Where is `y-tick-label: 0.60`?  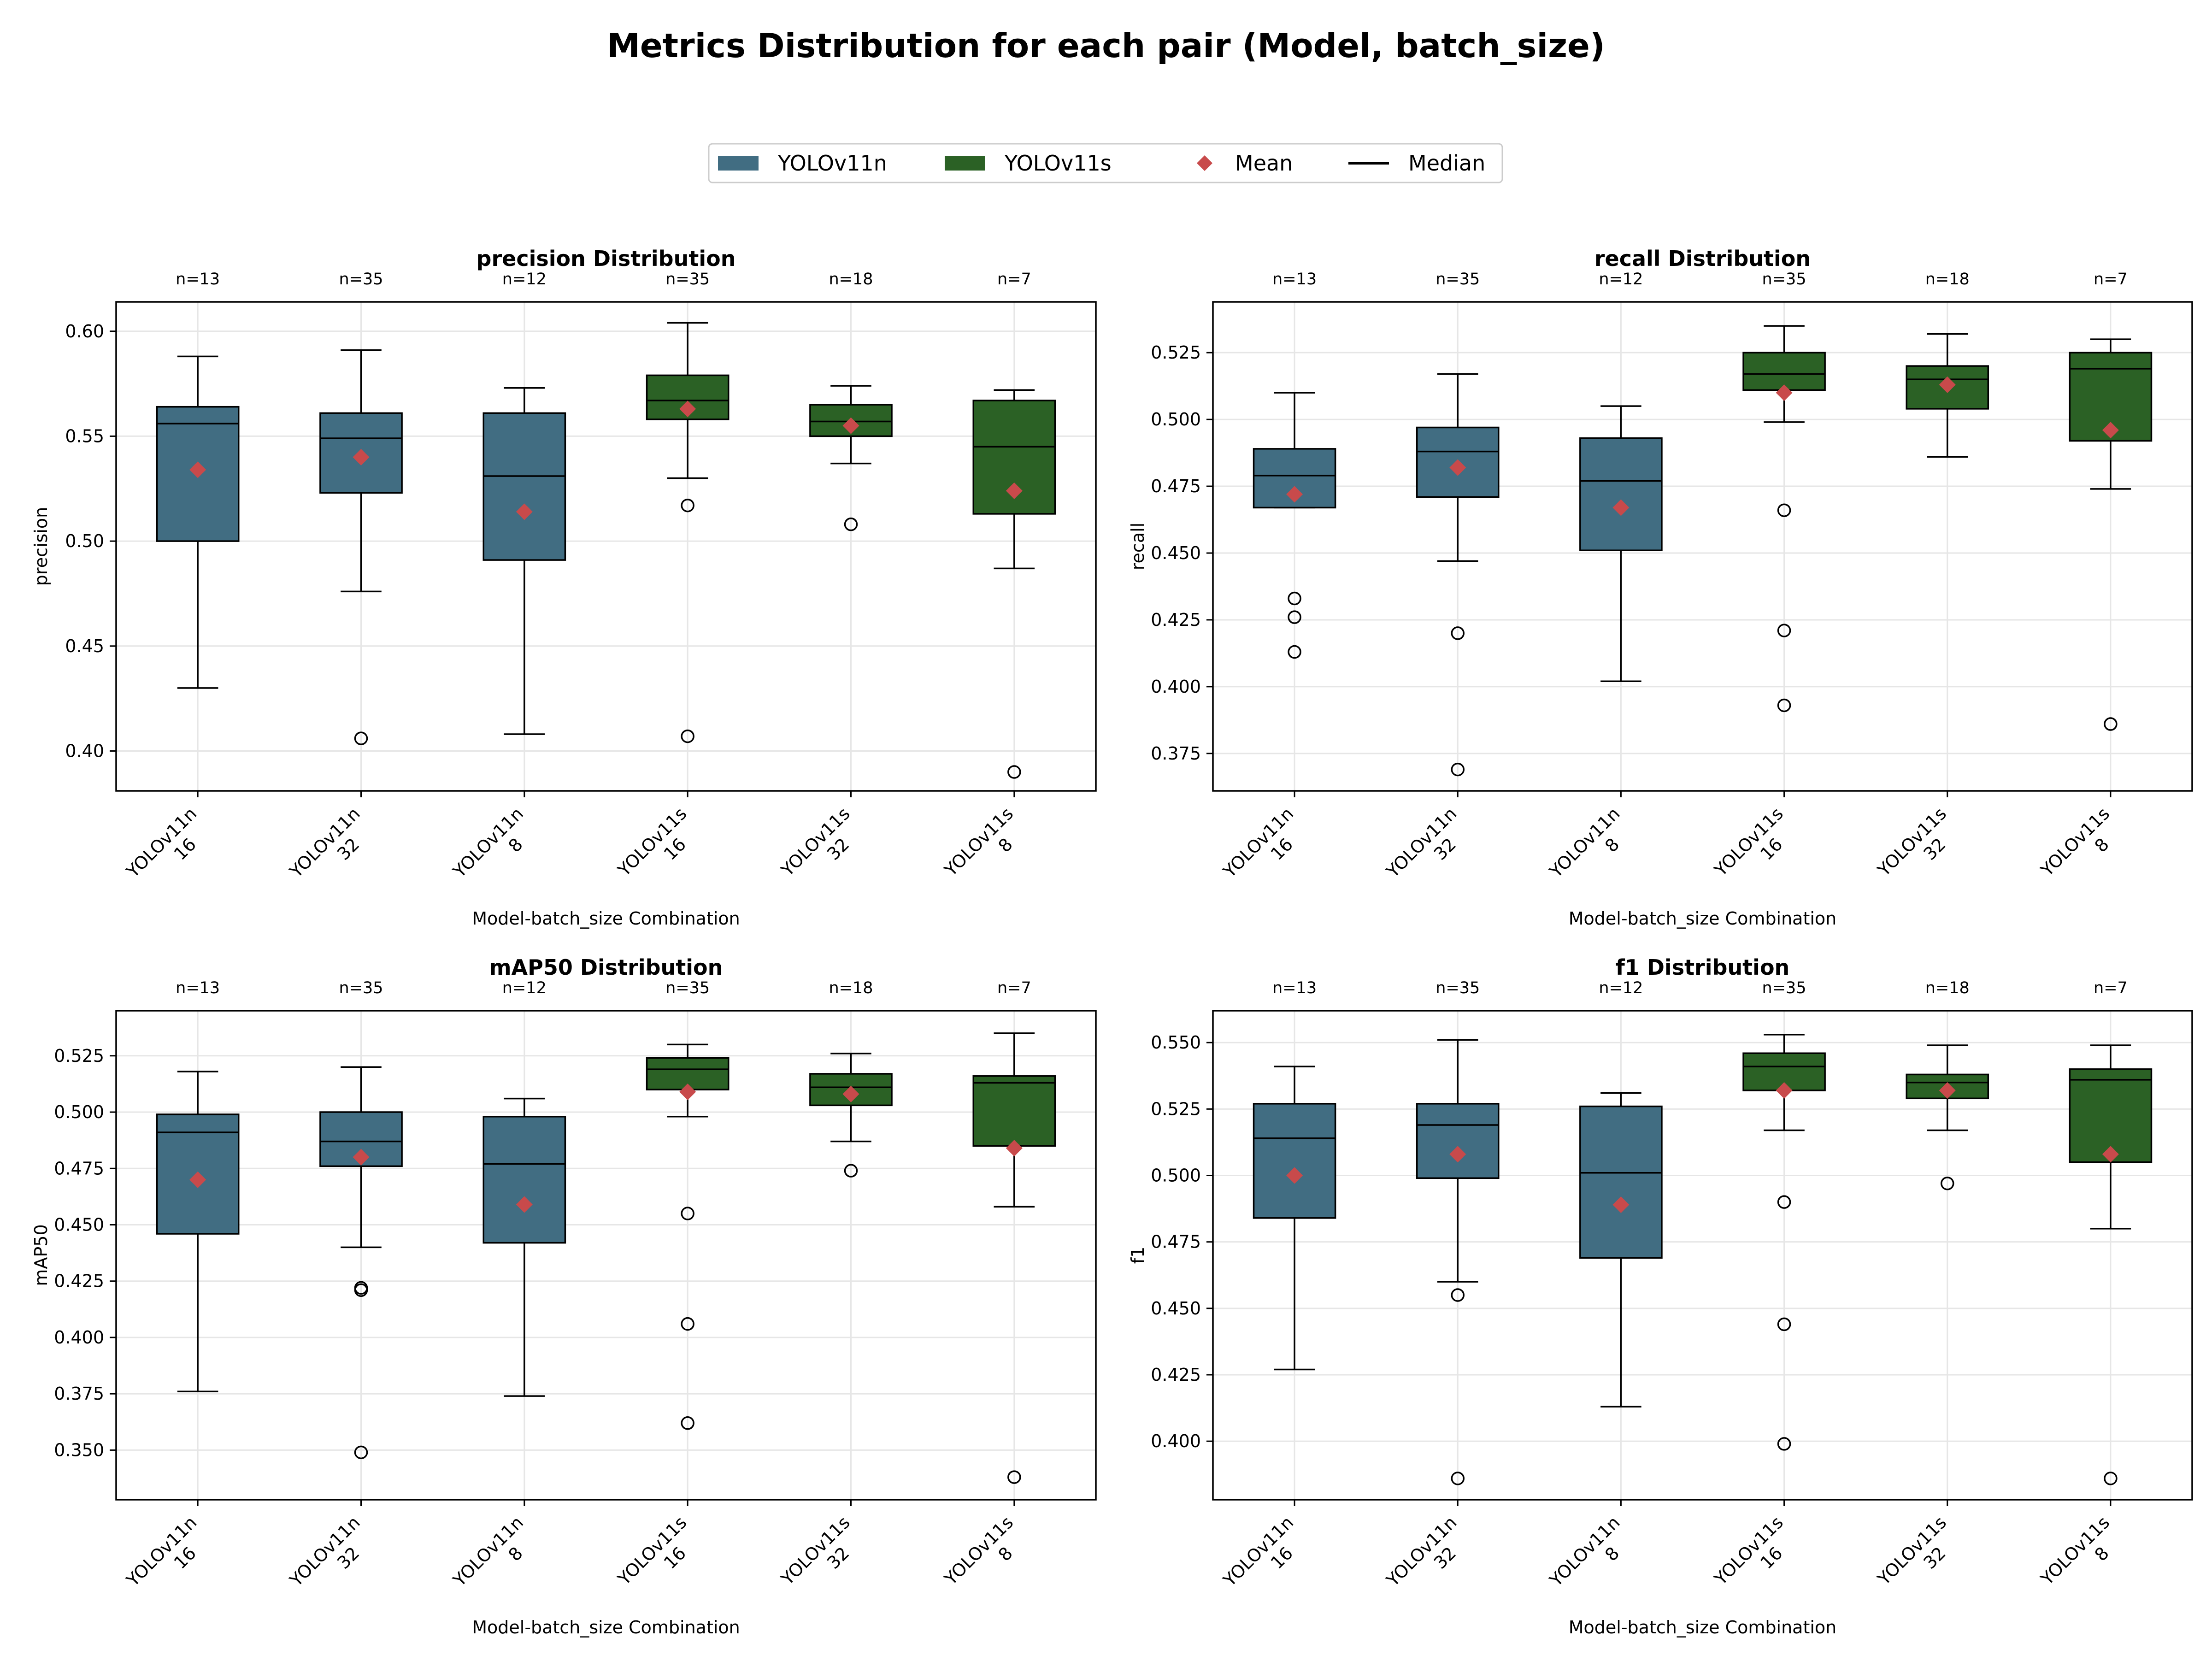
y-tick-label: 0.60 is located at coordinates (84, 332).